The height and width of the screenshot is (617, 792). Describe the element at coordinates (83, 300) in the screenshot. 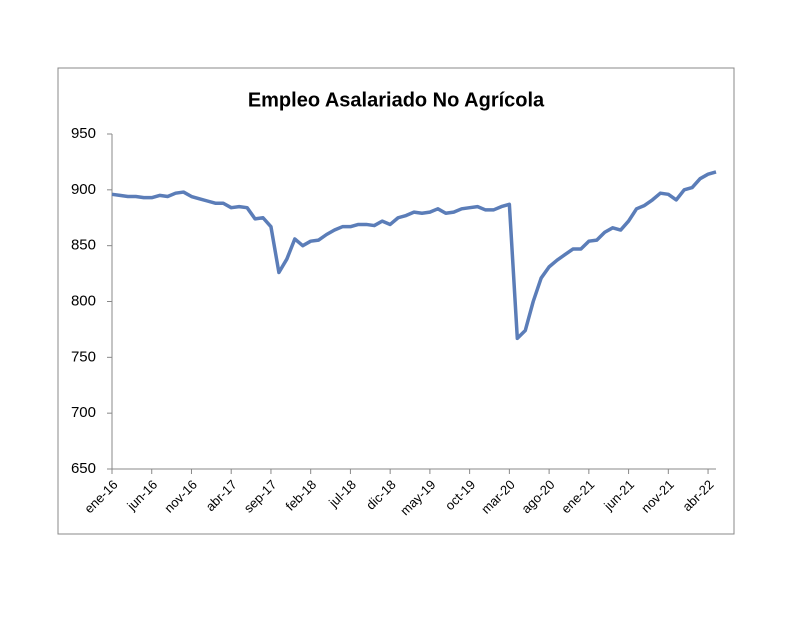

I see `y-tick-label: 800` at that location.